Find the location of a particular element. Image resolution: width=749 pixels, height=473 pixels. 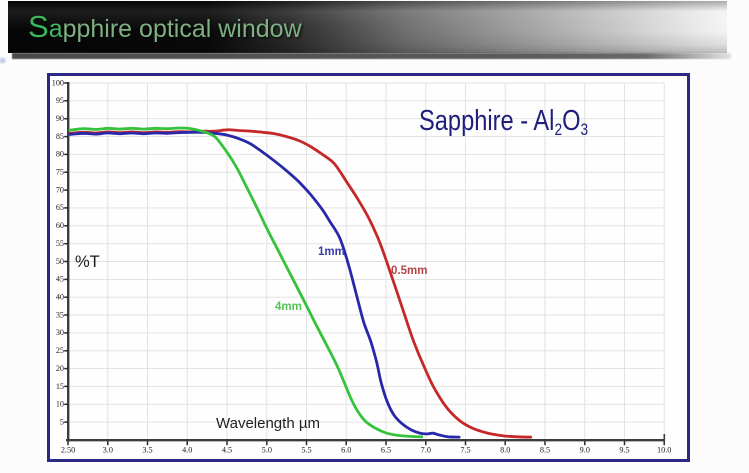

svg-text: 95 is located at coordinates (60, 100).